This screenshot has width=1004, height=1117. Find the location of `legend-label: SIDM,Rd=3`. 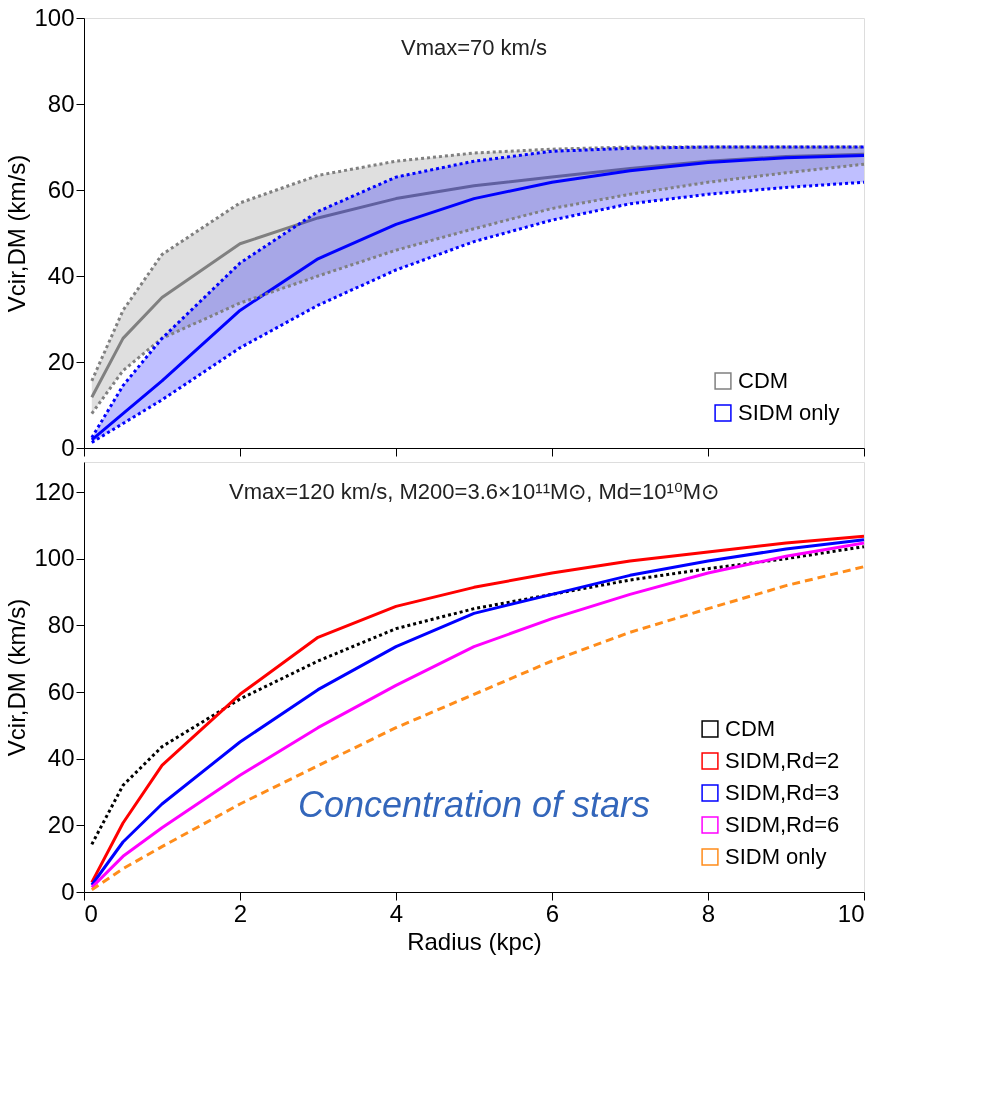

legend-label: SIDM,Rd=3 is located at coordinates (782, 792).